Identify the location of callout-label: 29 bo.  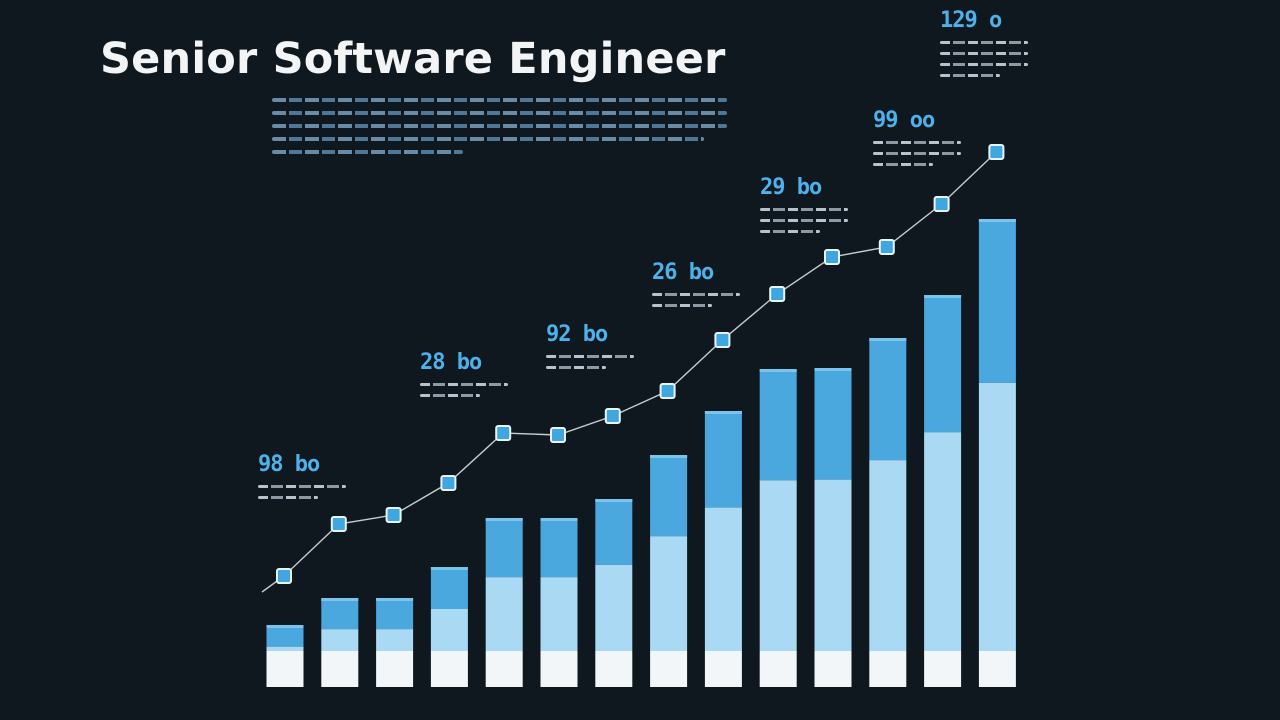
(804, 204).